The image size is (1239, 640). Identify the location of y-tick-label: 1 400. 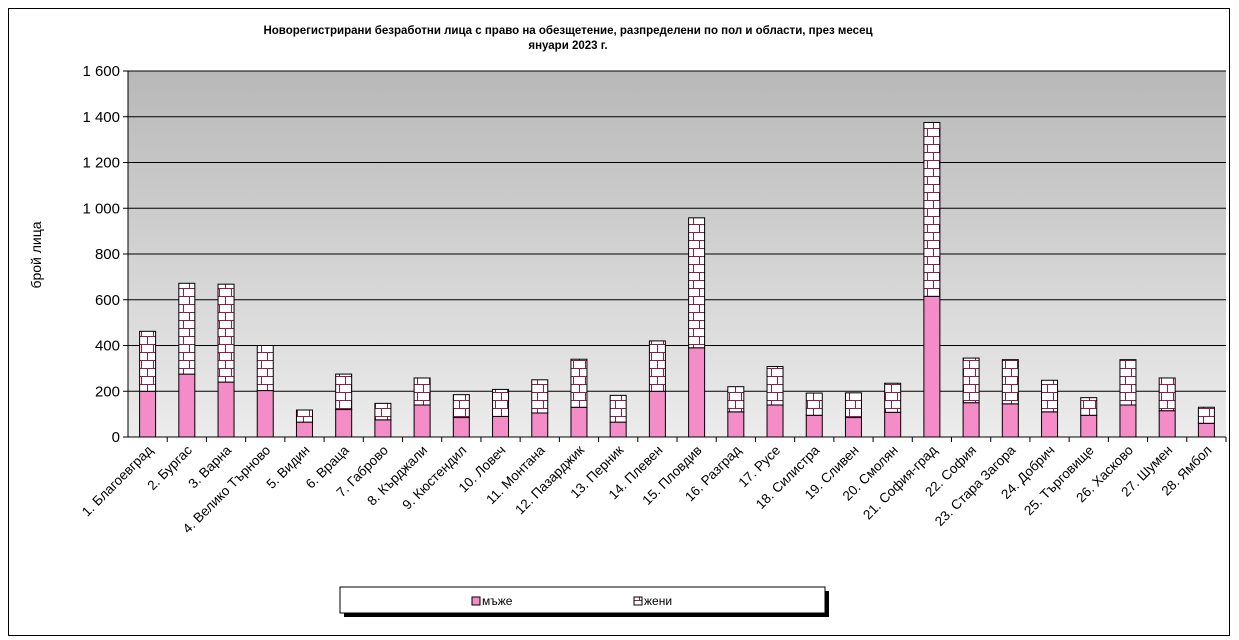
(101, 117).